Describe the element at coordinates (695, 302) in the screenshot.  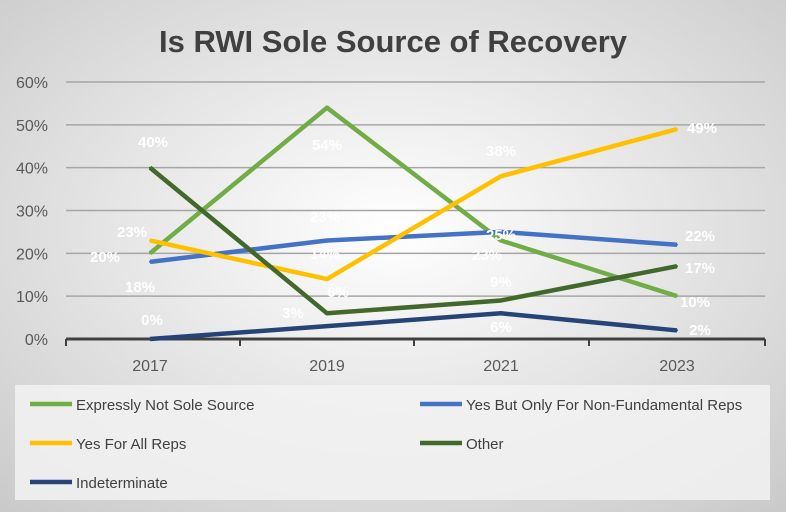
I see `data-label: 10%` at that location.